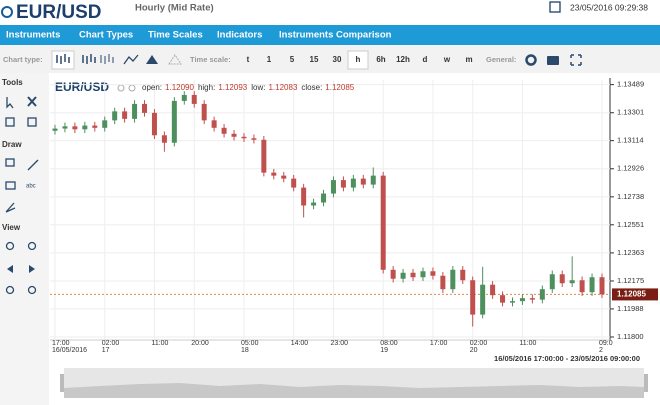 Image resolution: width=660 pixels, height=405 pixels. What do you see at coordinates (245, 350) in the screenshot?
I see `x-date-label: 18` at bounding box center [245, 350].